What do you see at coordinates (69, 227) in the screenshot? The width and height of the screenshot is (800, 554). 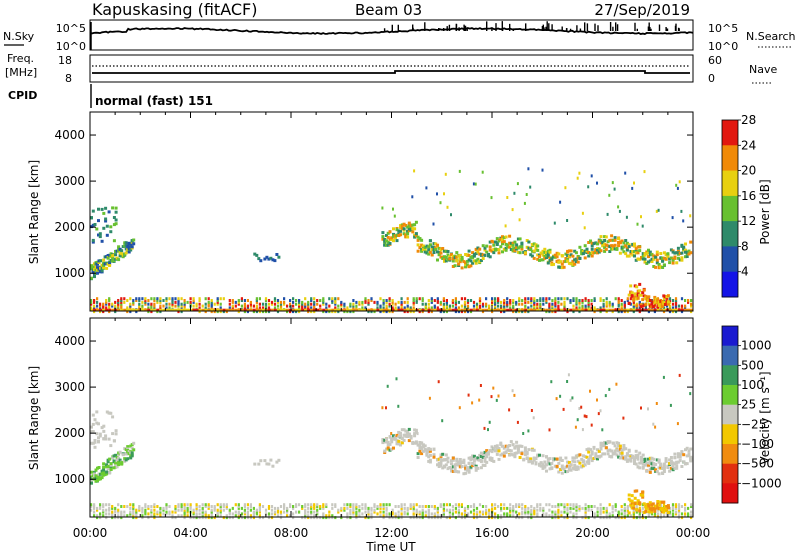 I see `y-tick-label: 2000` at bounding box center [69, 227].